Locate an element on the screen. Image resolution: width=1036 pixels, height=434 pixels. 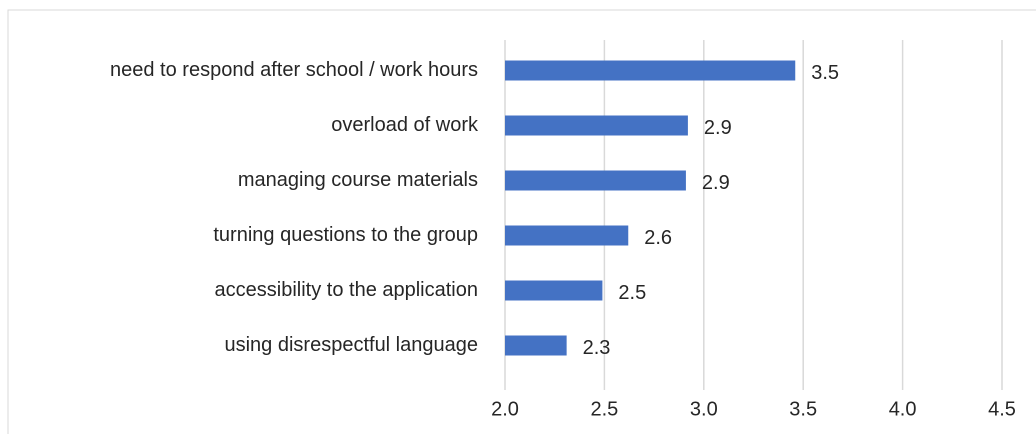
y-tick-label: accessibility to the application is located at coordinates (346, 290).